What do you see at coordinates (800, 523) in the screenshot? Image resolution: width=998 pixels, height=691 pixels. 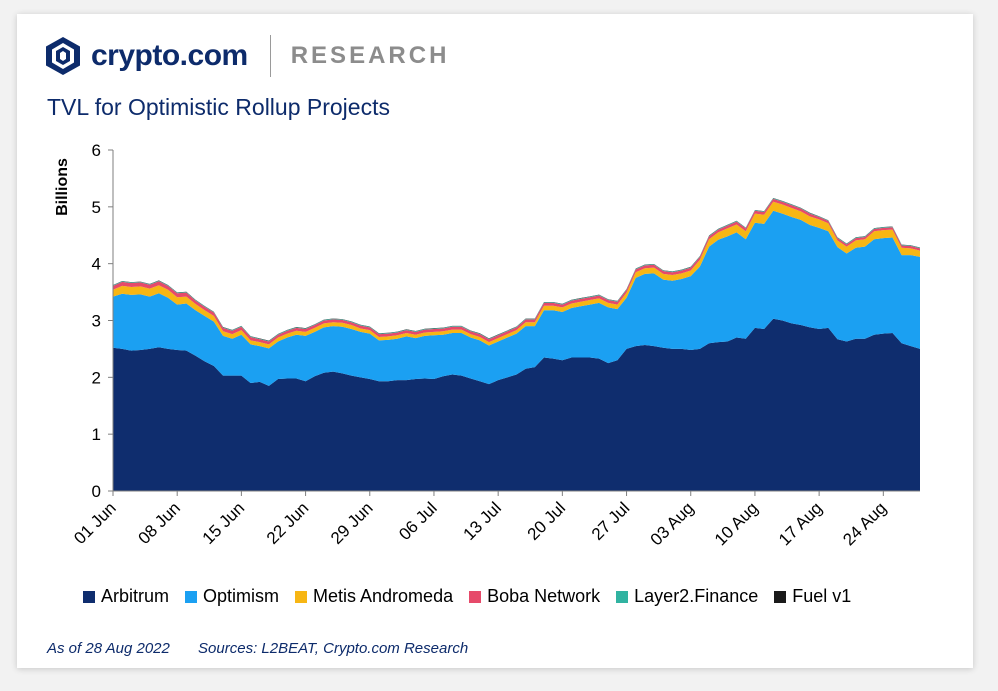 I see `x-tick-label: 17 Aug` at bounding box center [800, 523].